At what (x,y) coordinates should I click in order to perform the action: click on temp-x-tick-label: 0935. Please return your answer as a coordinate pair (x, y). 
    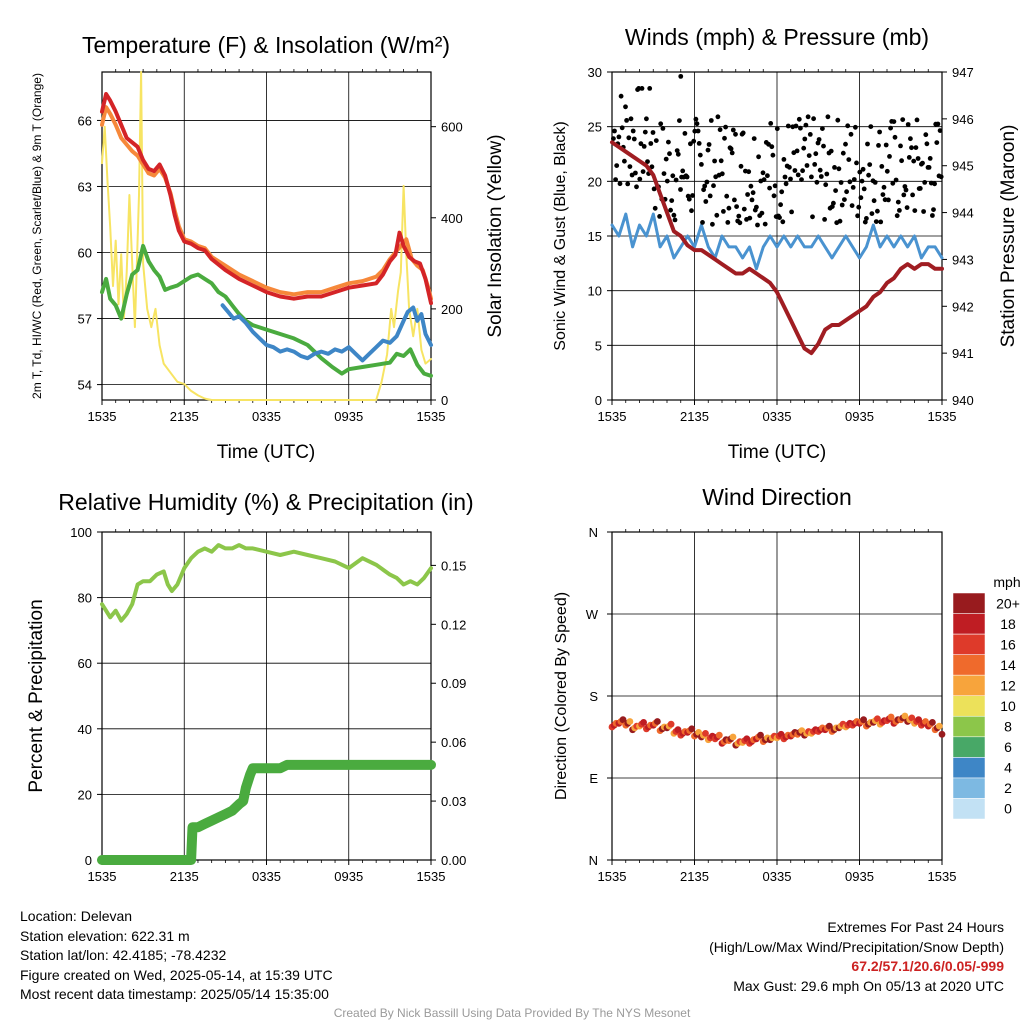
    Looking at the image, I should click on (348, 416).